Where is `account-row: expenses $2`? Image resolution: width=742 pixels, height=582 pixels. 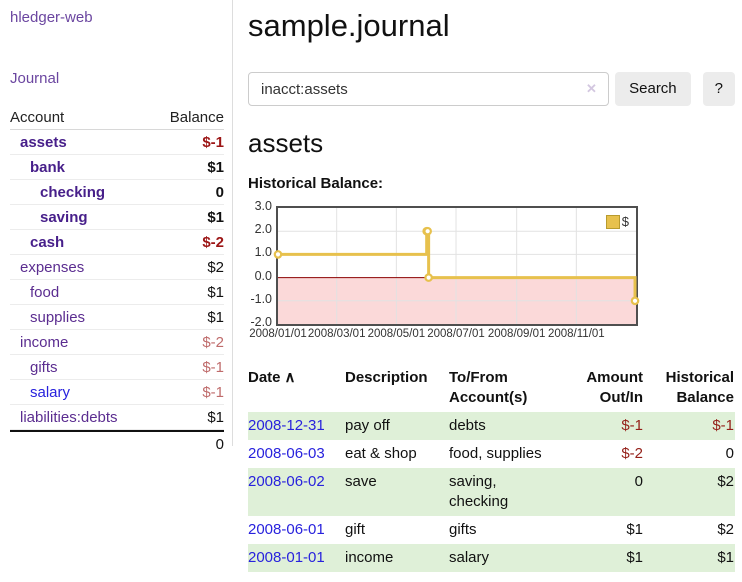 account-row: expenses $2 is located at coordinates (117, 267).